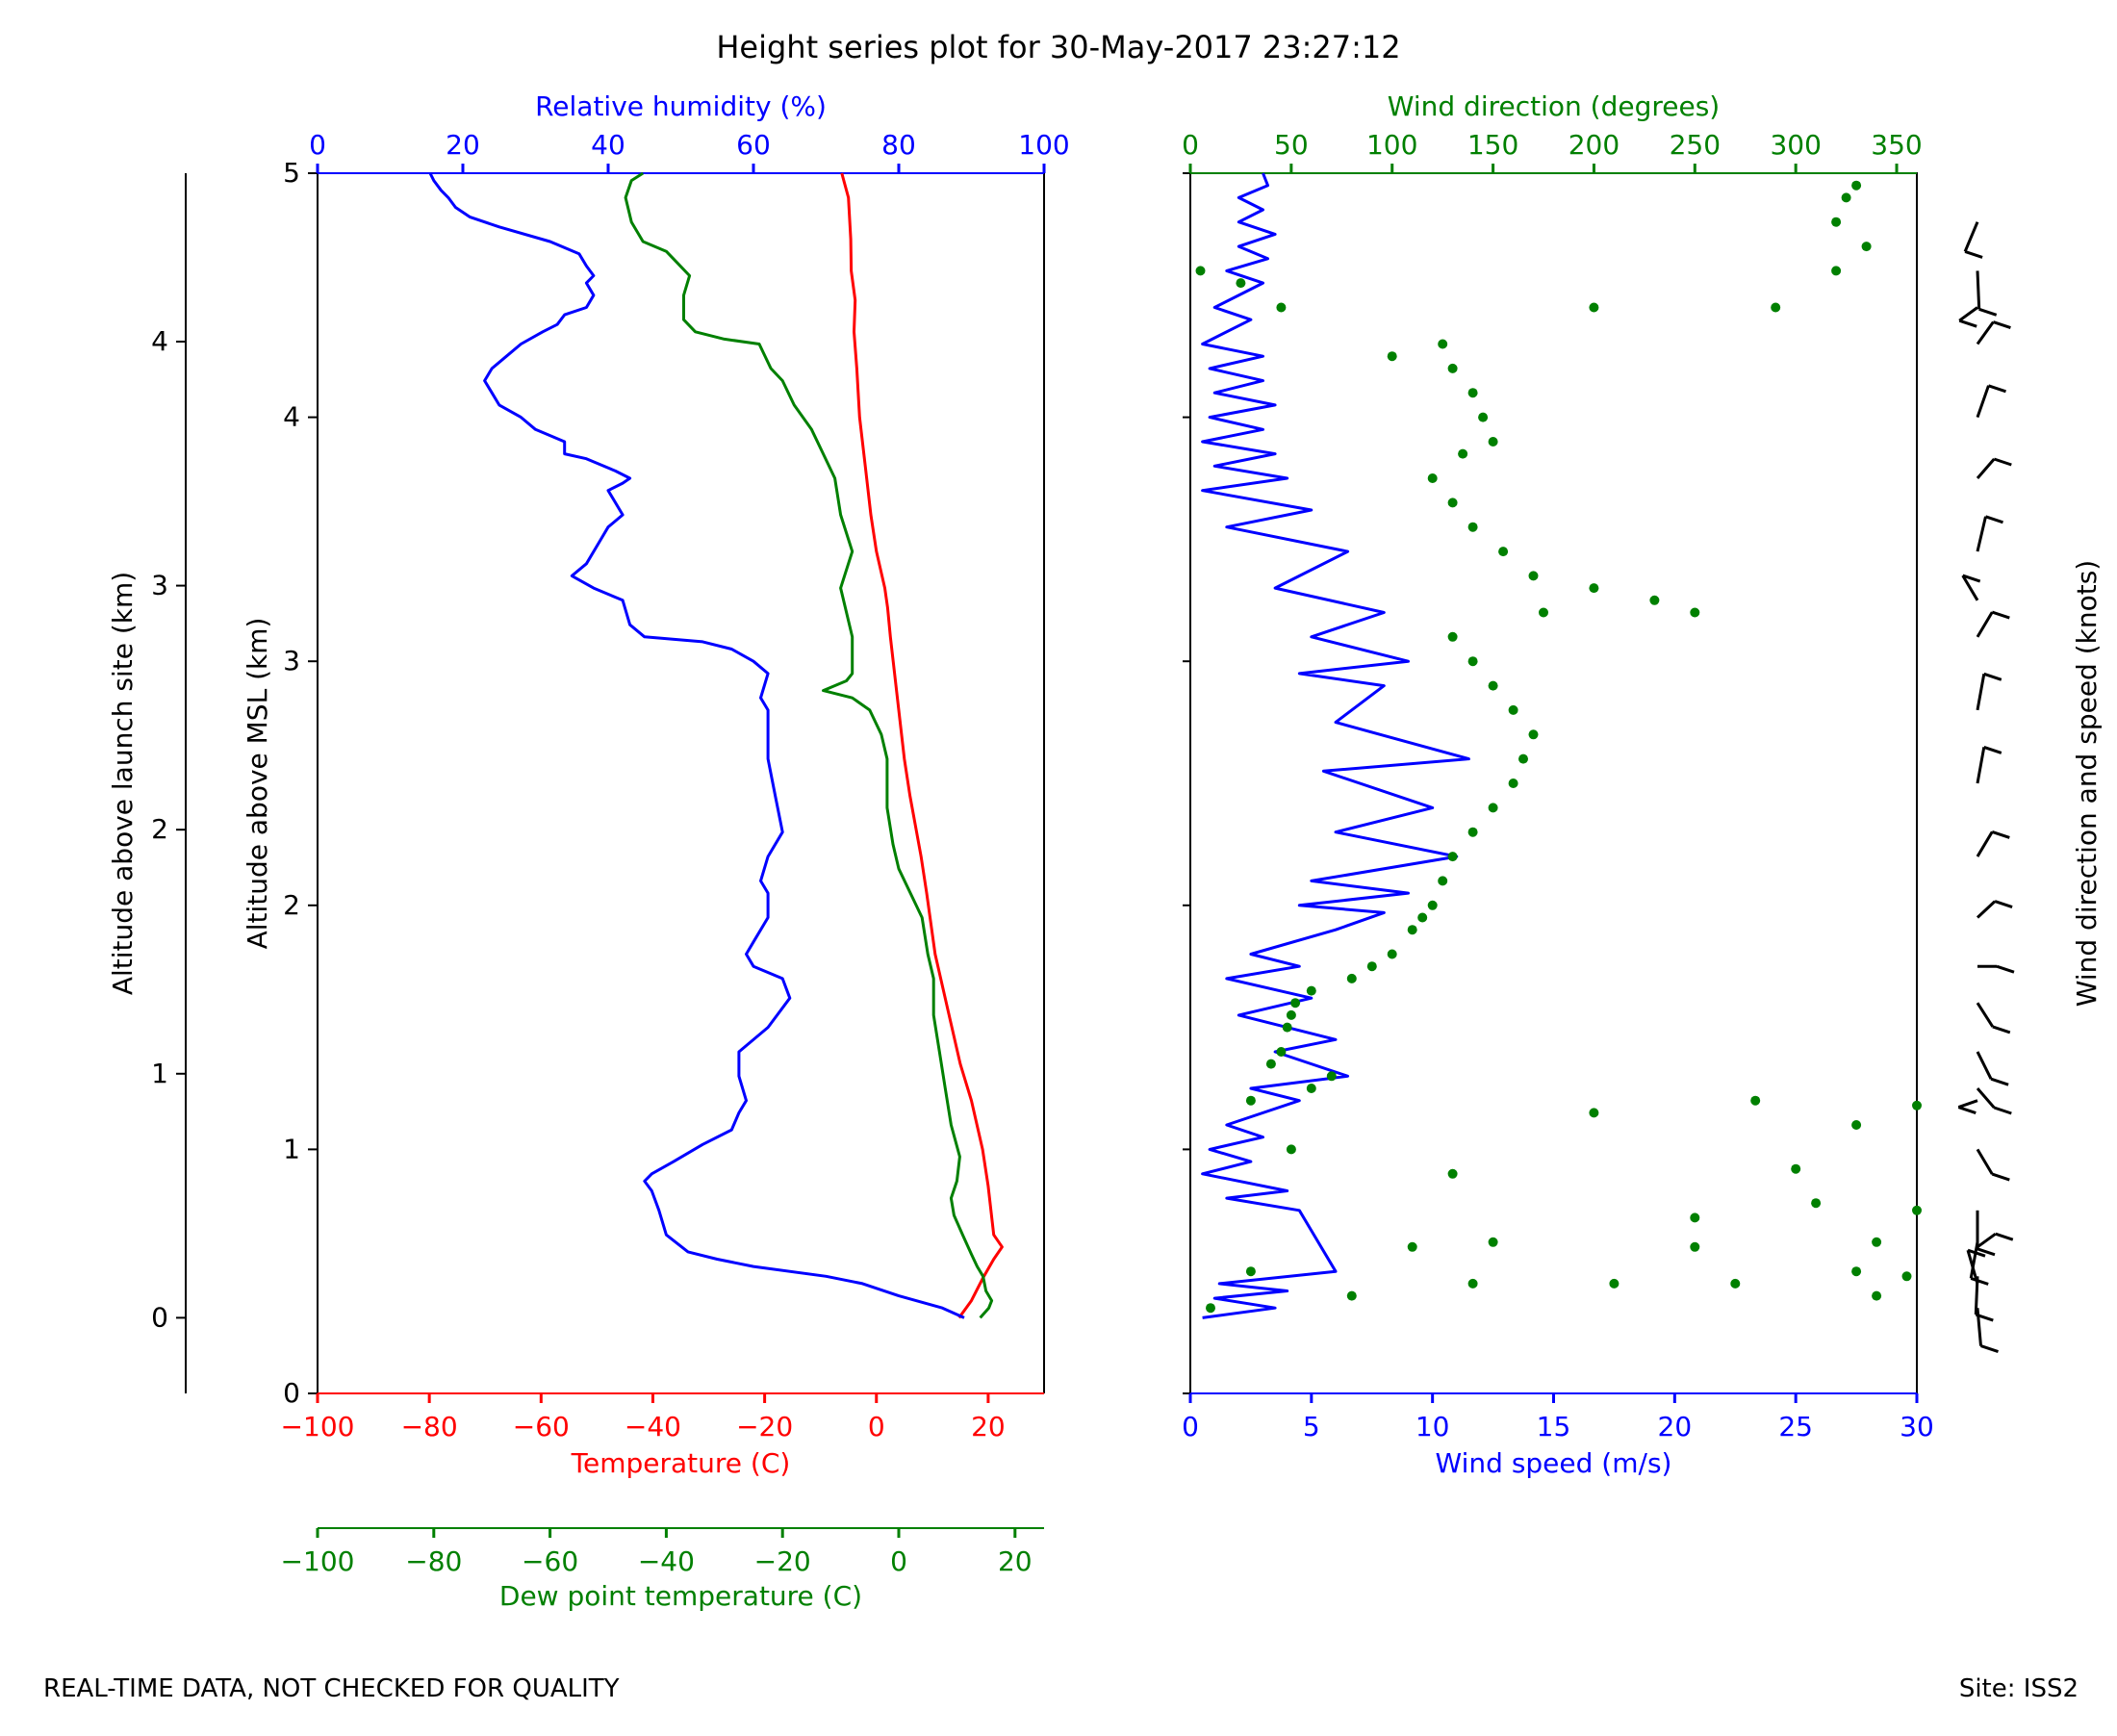  What do you see at coordinates (123, 783) in the screenshot?
I see `launch-axis-label: Altitude above launch site (km)` at bounding box center [123, 783].